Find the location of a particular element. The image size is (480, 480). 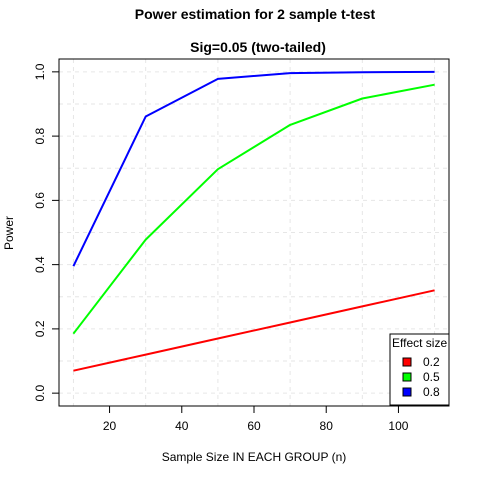

x-axis: 20 40 60 80 100 is located at coordinates (256, 419).